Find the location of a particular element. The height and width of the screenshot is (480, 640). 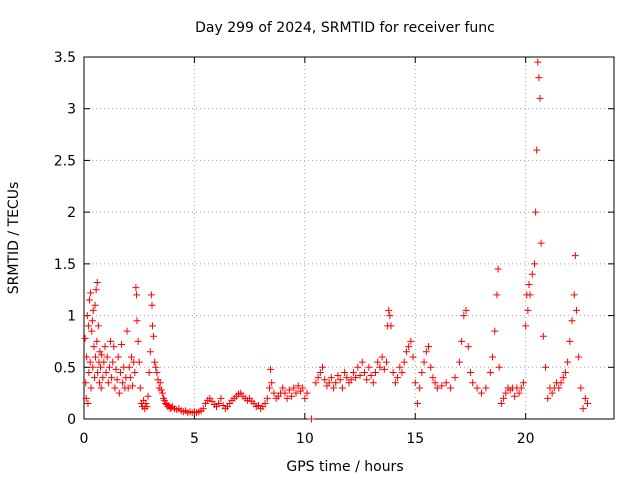

y-tick-label: 3 is located at coordinates (71, 110).